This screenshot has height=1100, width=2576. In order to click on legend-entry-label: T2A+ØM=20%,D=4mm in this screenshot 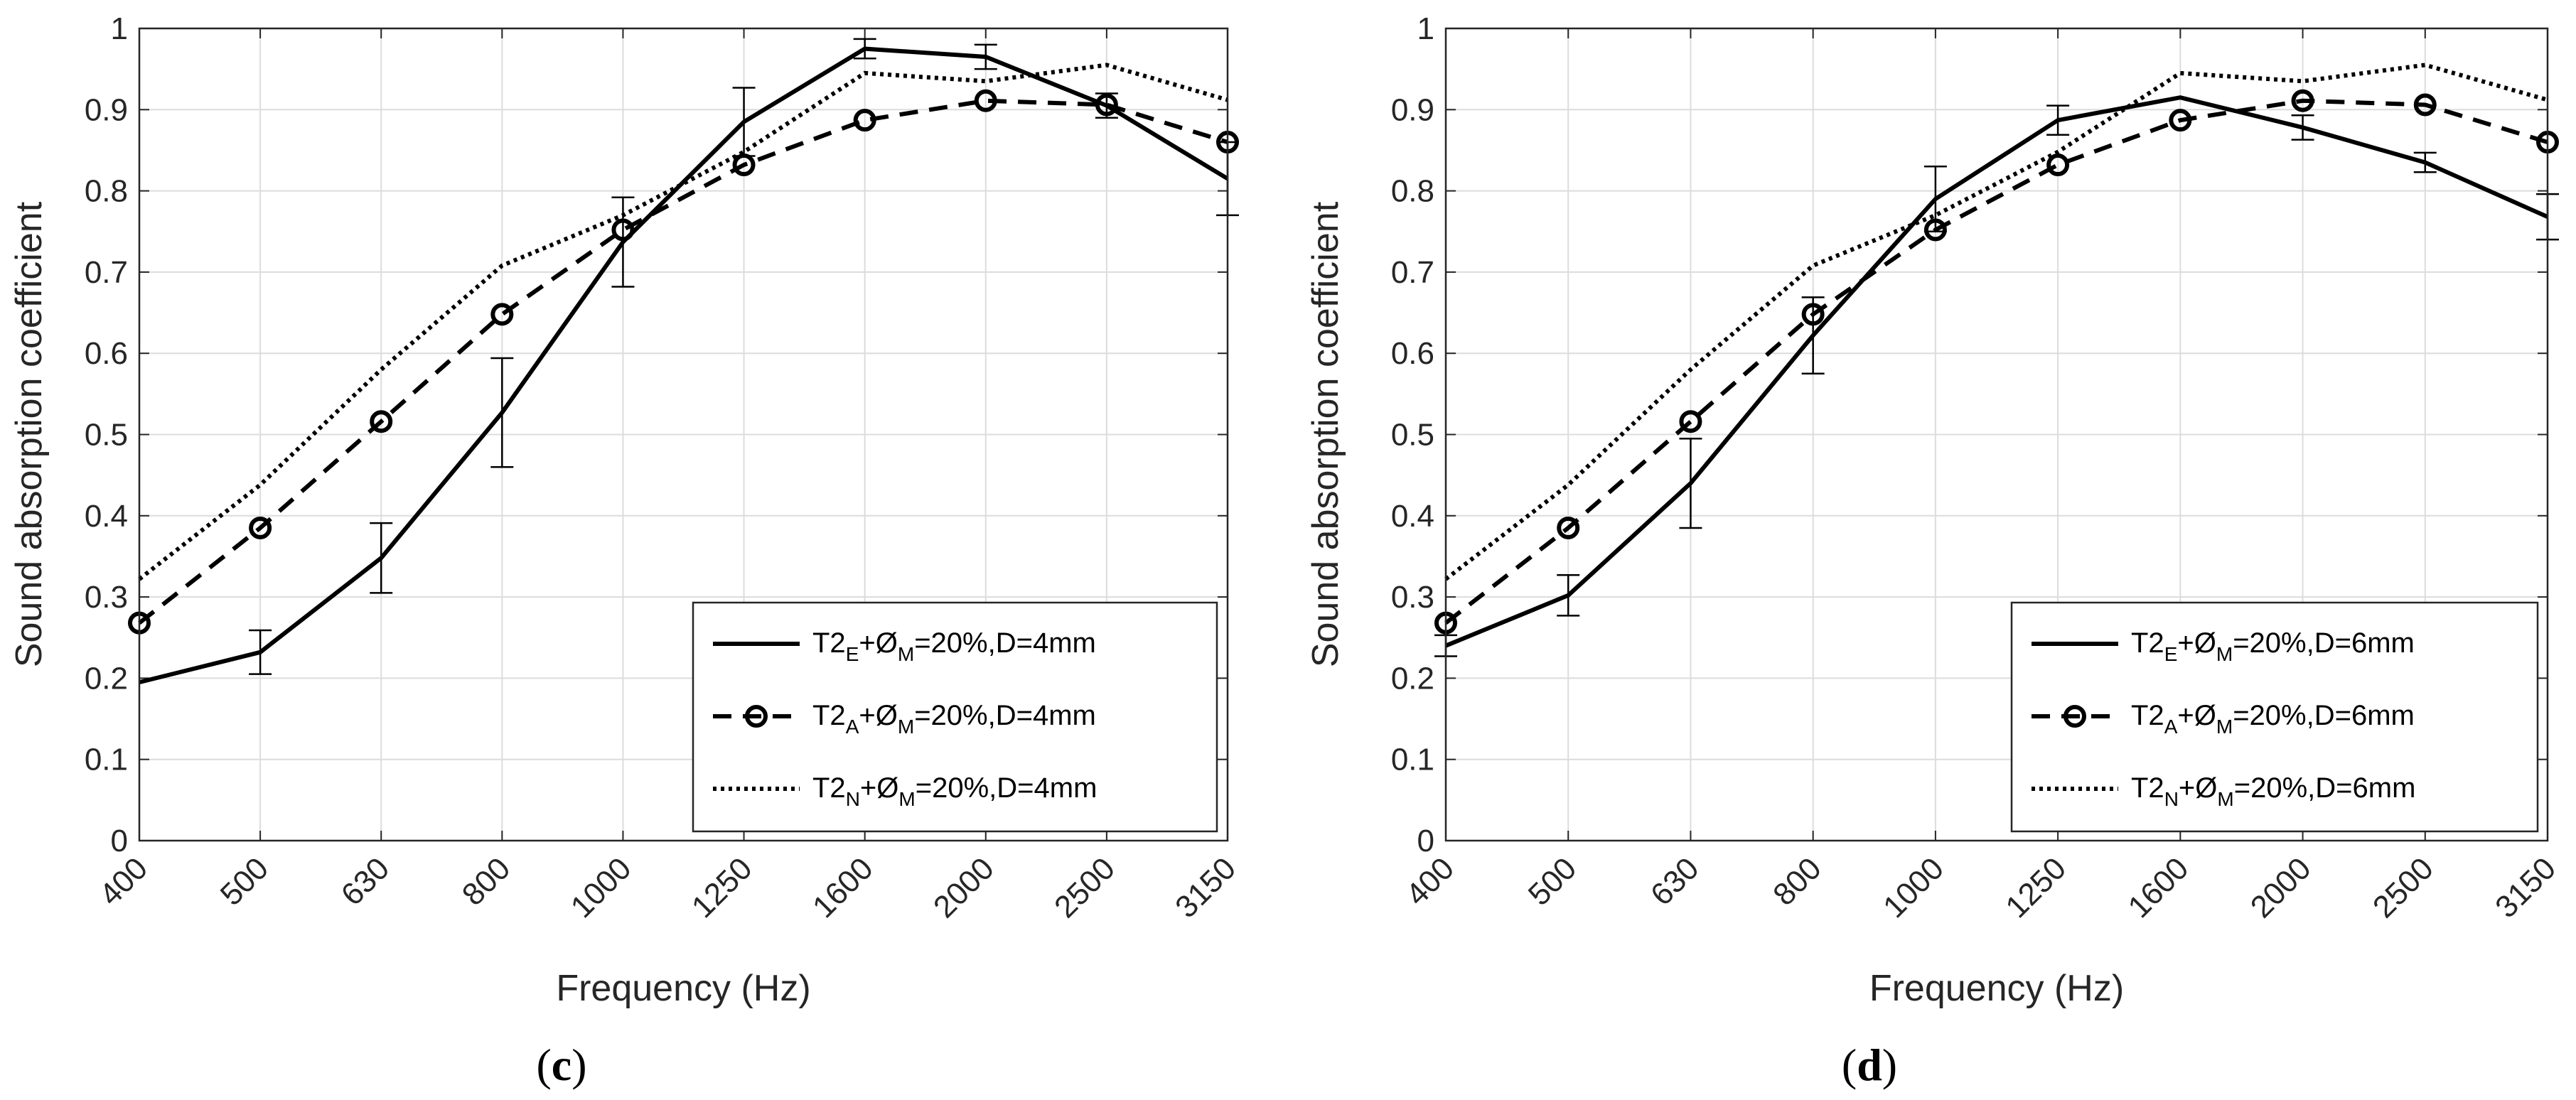, I will do `click(954, 719)`.